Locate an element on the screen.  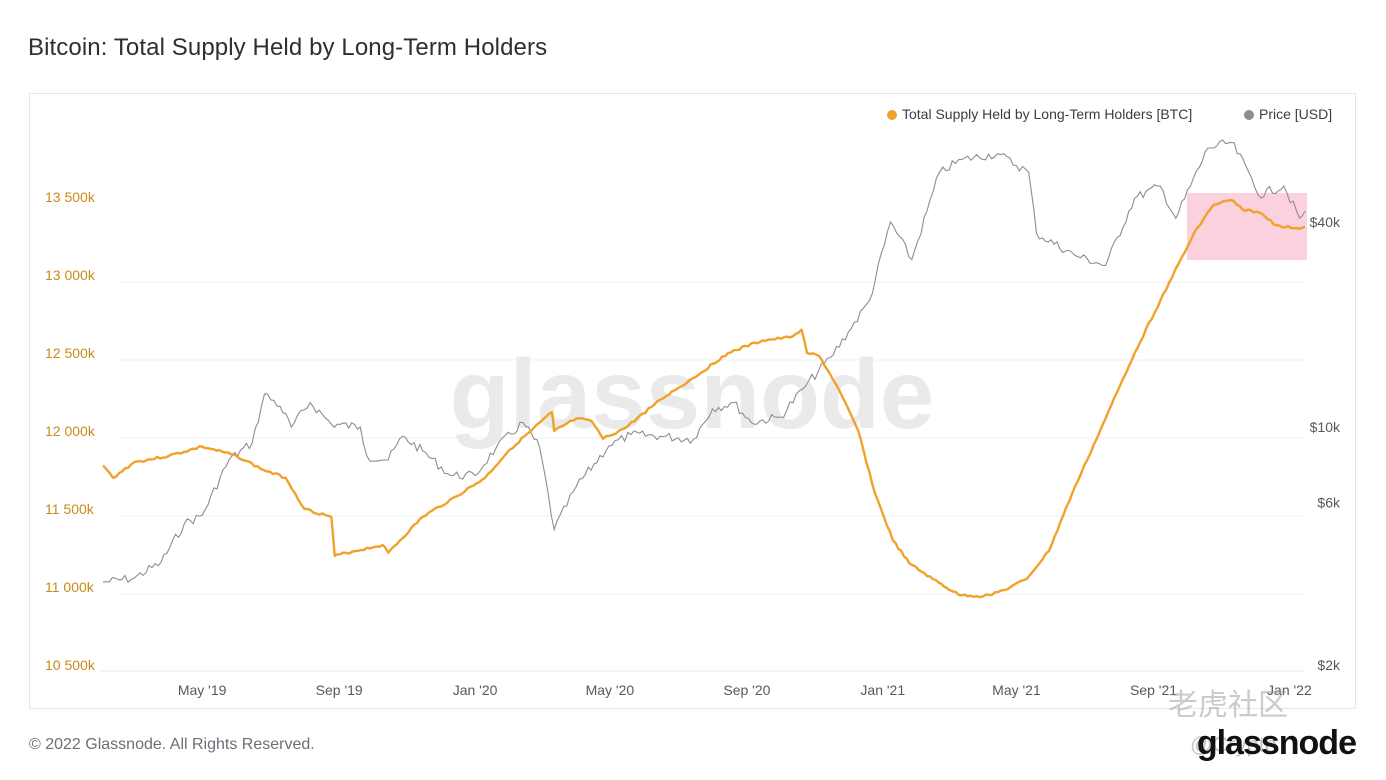
community-stamp: 老虎社区 is located at coordinates (1228, 705).